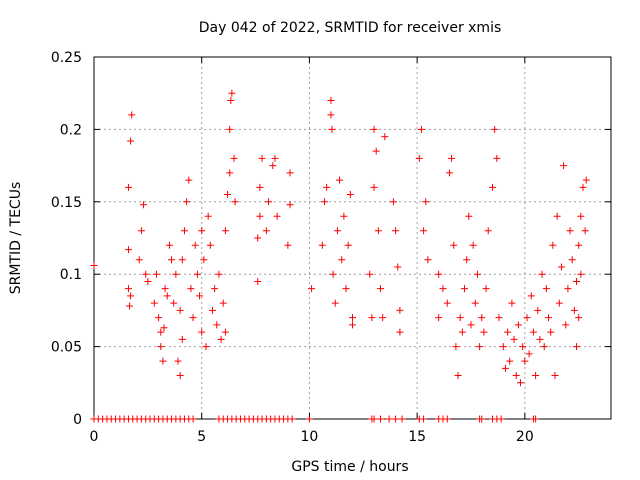 The height and width of the screenshot is (480, 640). Describe the element at coordinates (16, 238) in the screenshot. I see `y-axis-label: SRMTID / TECUs` at that location.